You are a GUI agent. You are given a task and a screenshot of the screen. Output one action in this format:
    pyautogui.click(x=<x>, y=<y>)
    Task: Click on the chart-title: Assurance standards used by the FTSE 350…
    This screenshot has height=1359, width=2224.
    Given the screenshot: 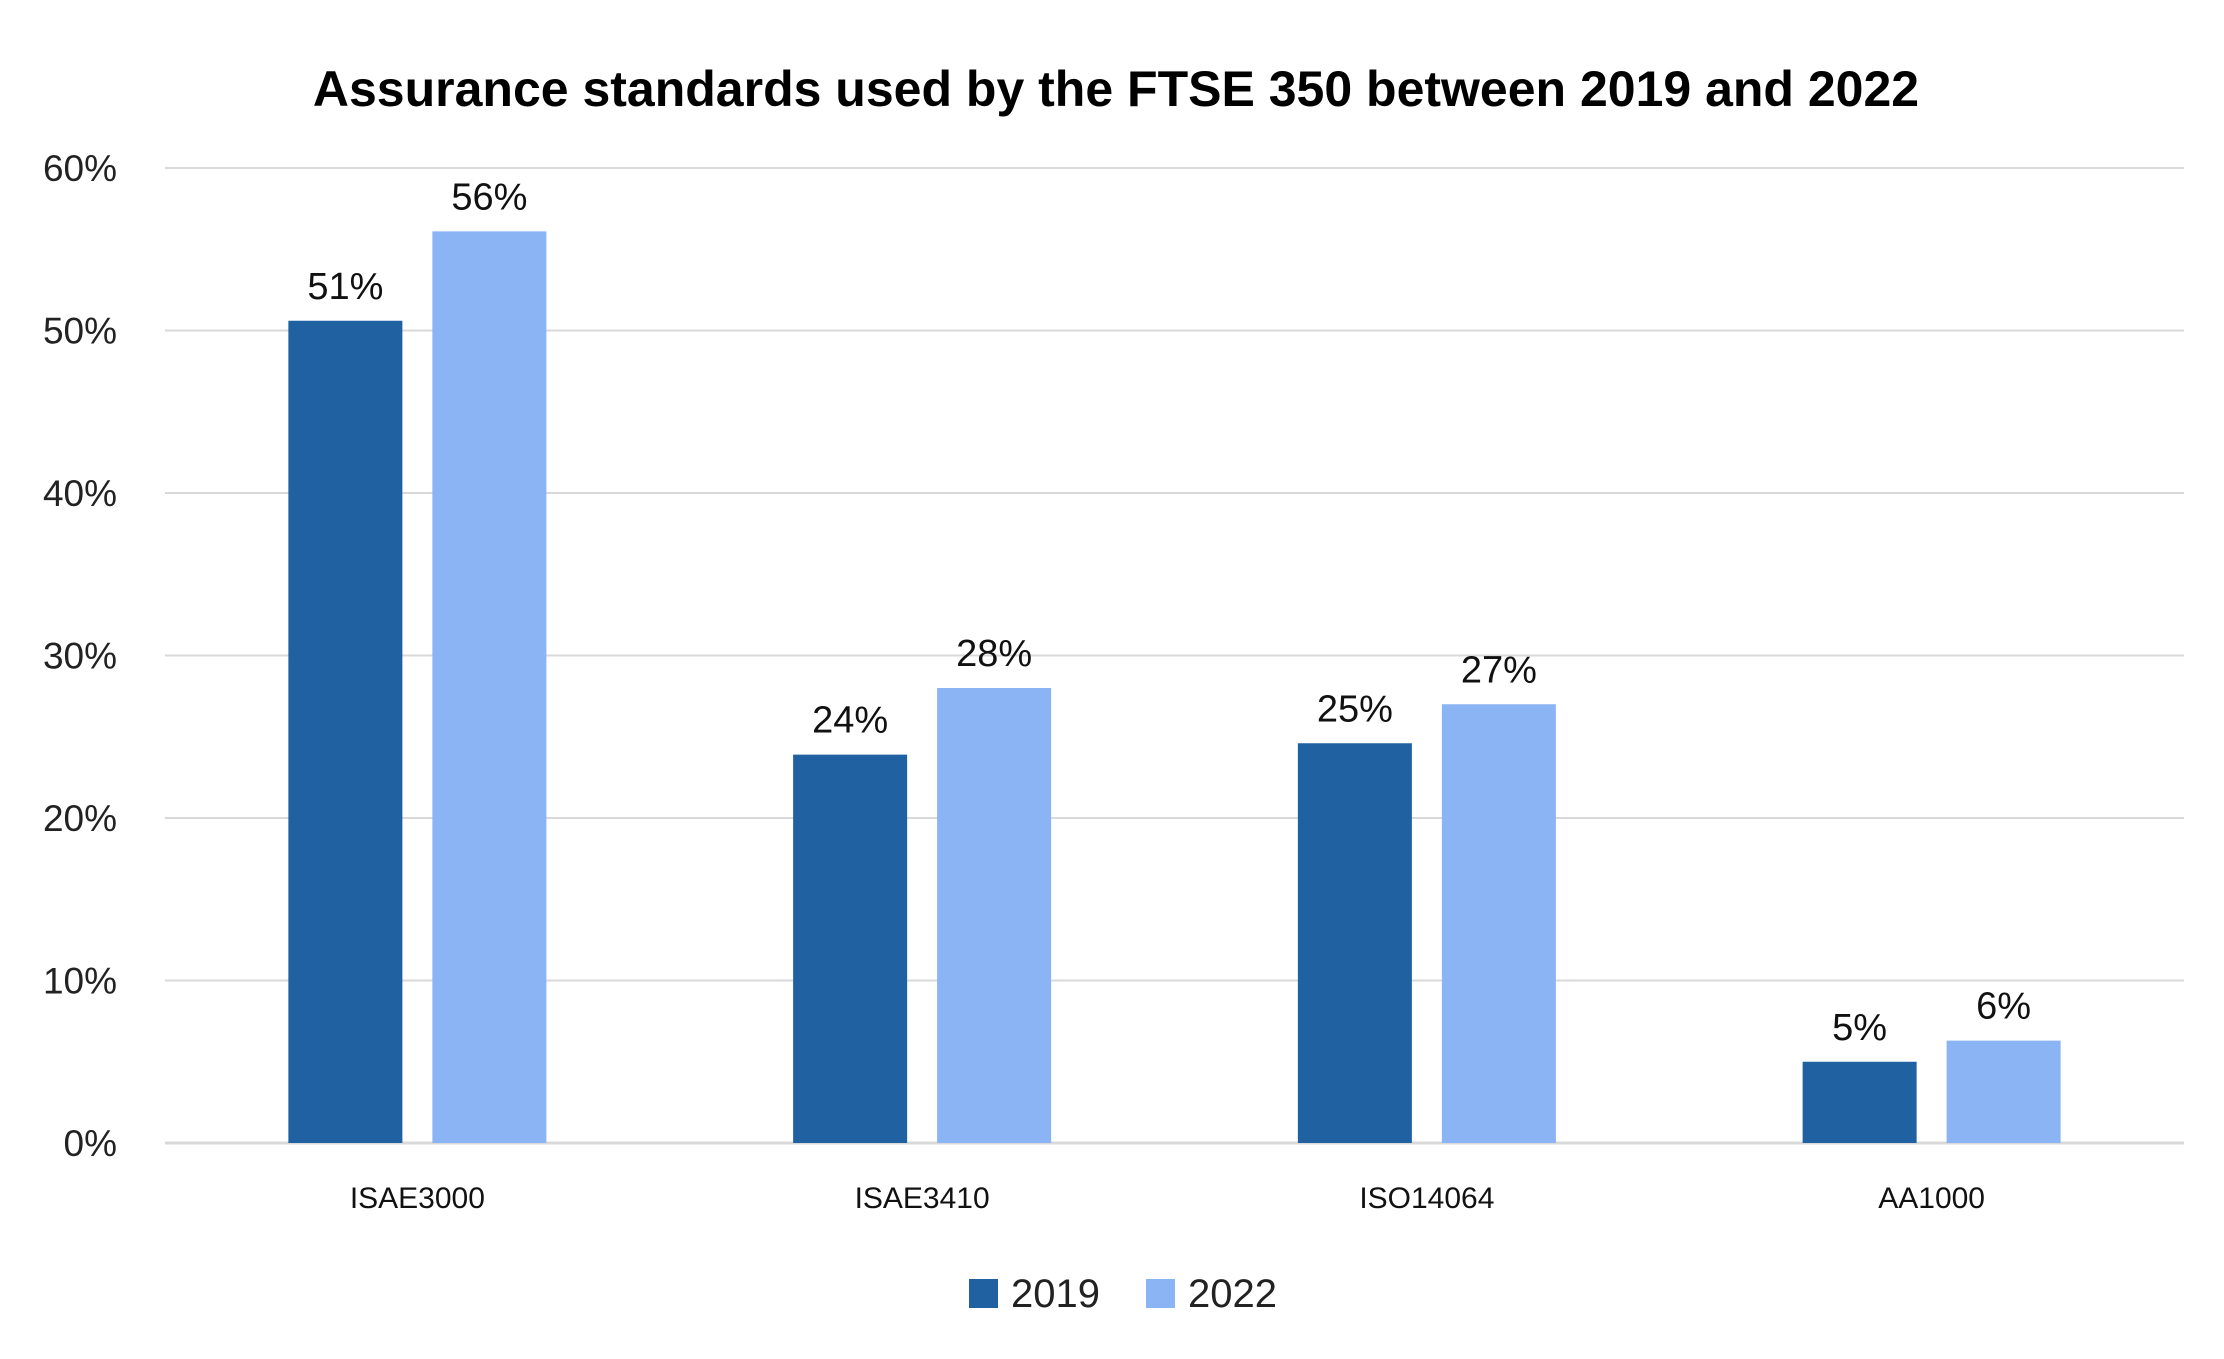 What is the action you would take?
    pyautogui.click(x=1116, y=89)
    